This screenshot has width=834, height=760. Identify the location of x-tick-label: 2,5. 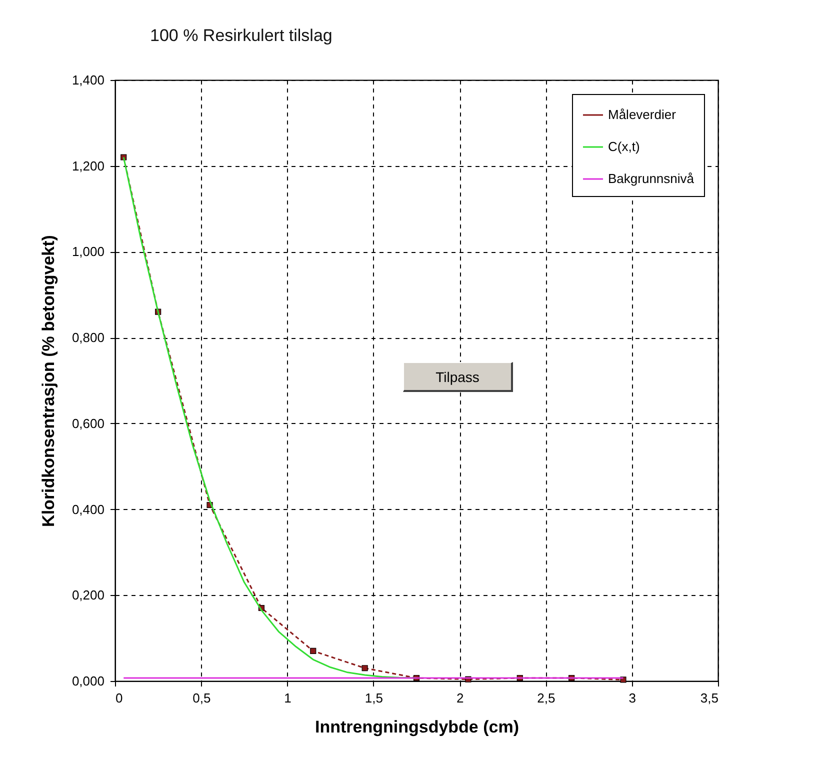
(546, 698).